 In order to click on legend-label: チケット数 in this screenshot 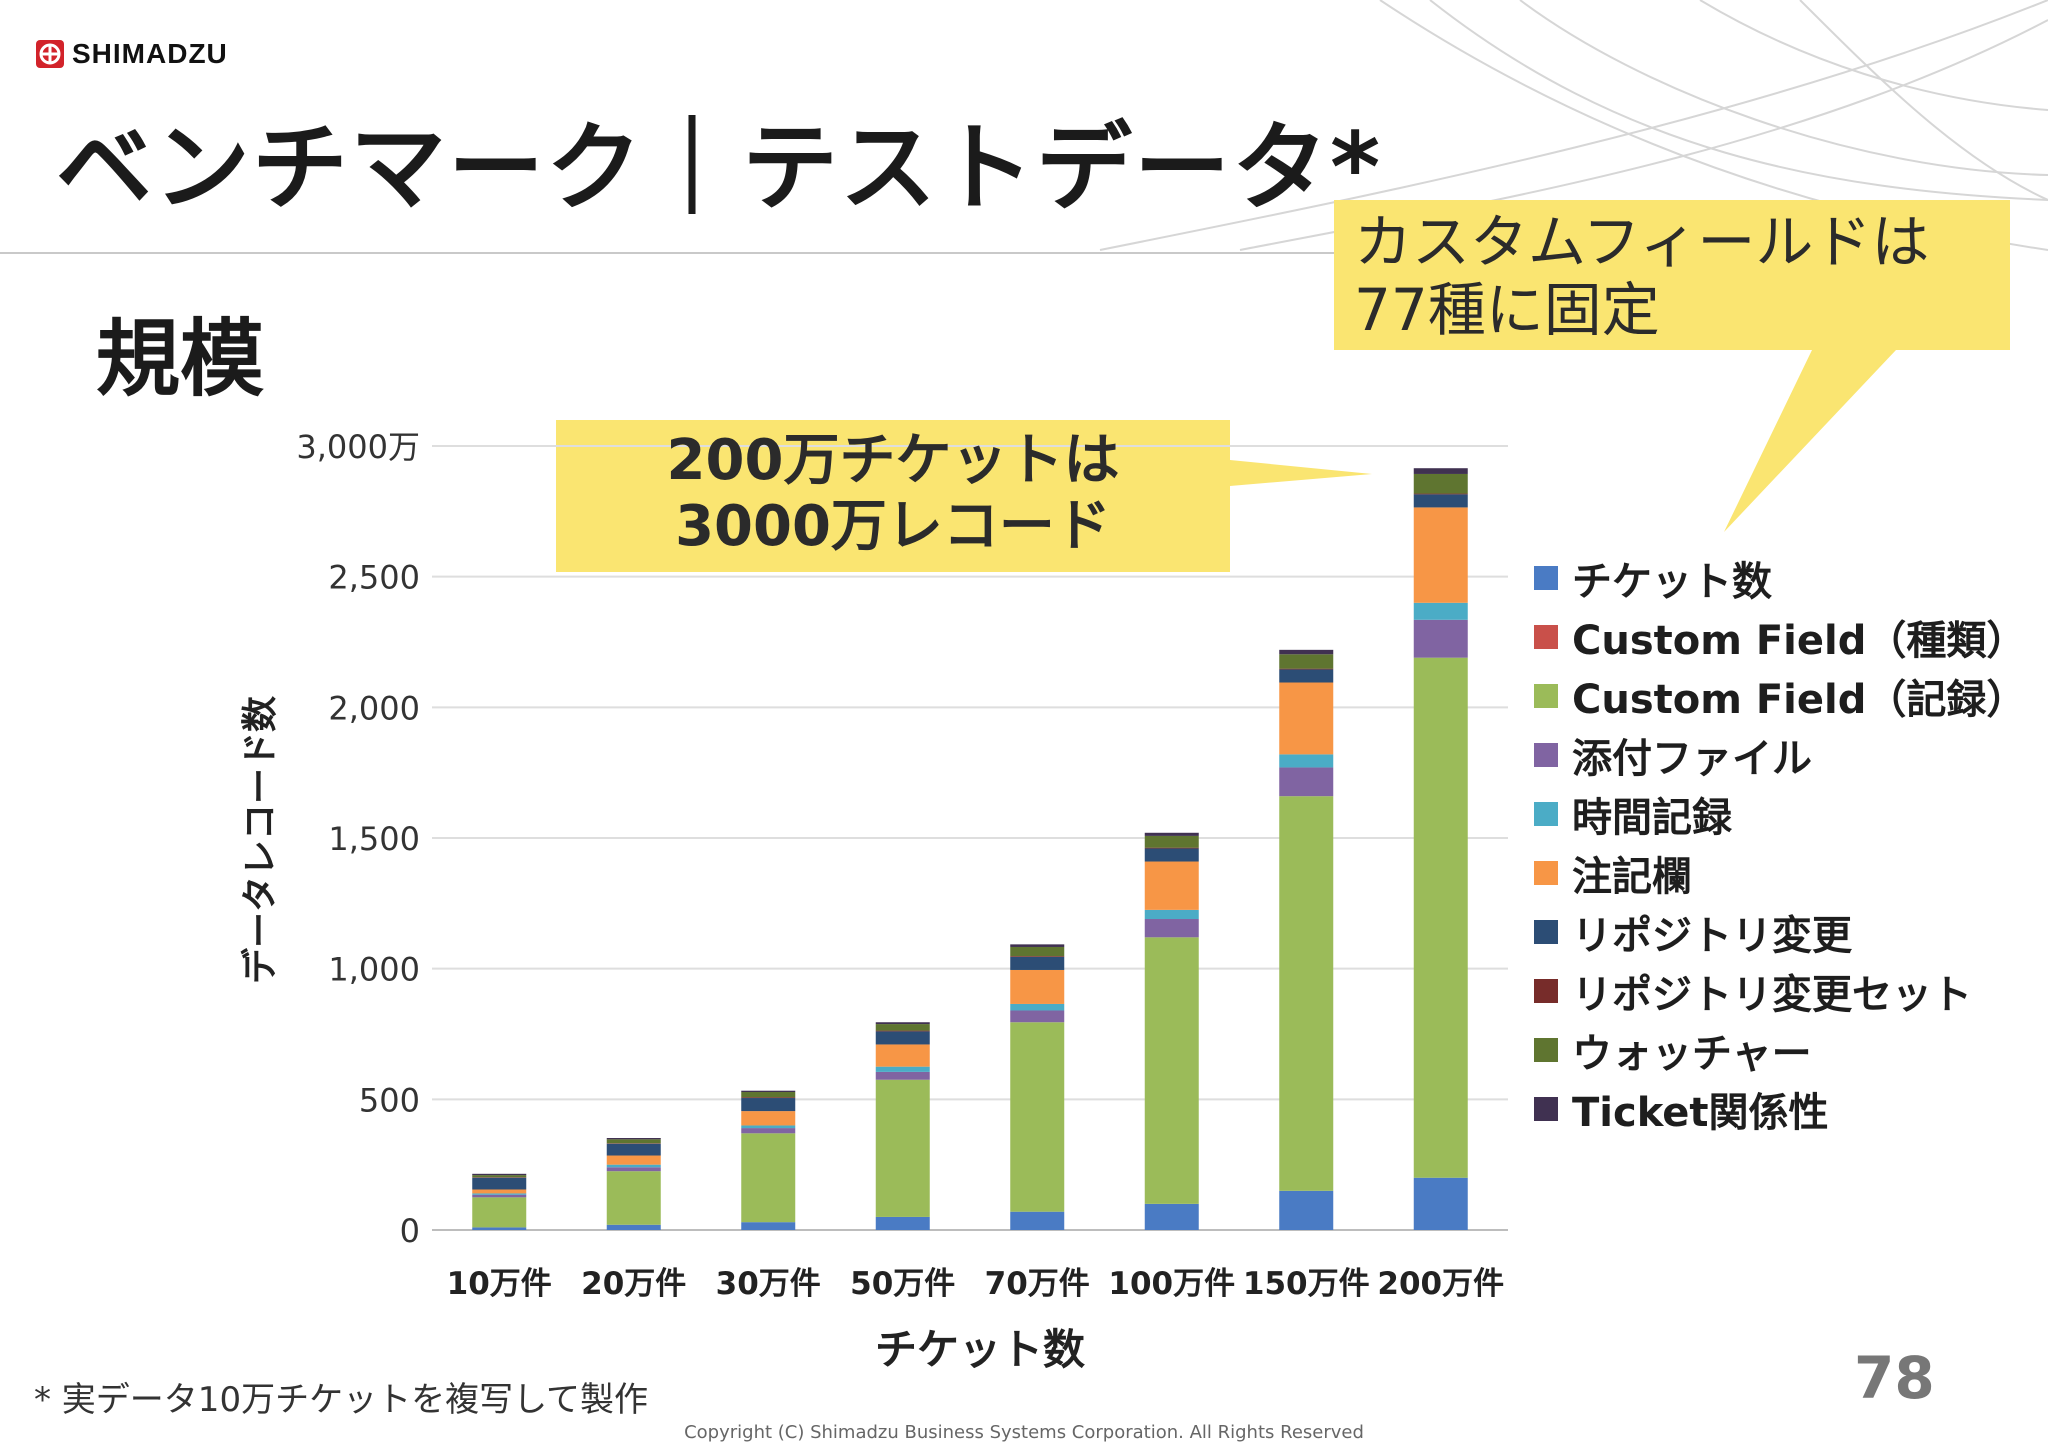, I will do `click(1672, 581)`.